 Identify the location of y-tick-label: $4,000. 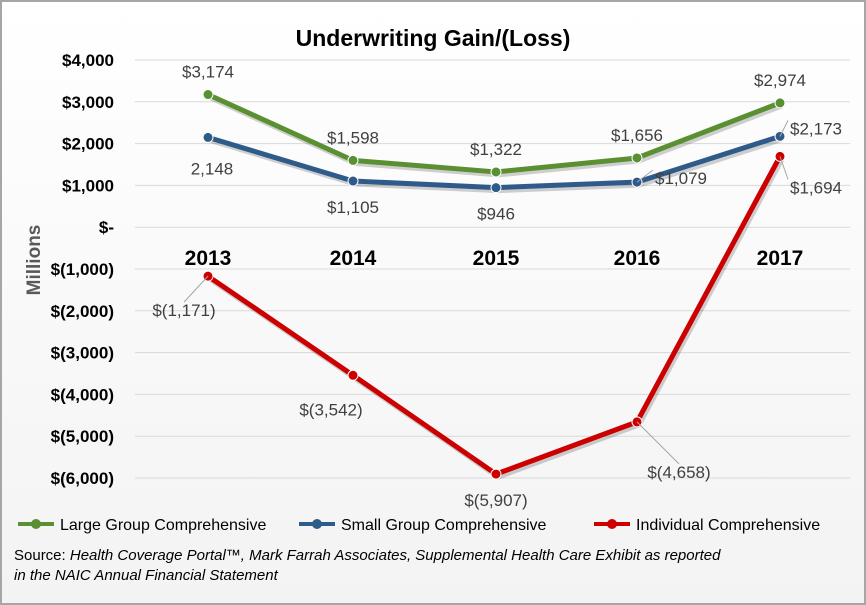
(88, 60).